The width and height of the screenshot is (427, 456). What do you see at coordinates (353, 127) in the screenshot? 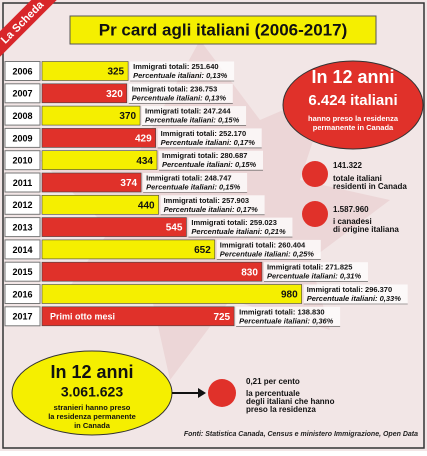
I see `callout-text: permanente in Canada` at bounding box center [353, 127].